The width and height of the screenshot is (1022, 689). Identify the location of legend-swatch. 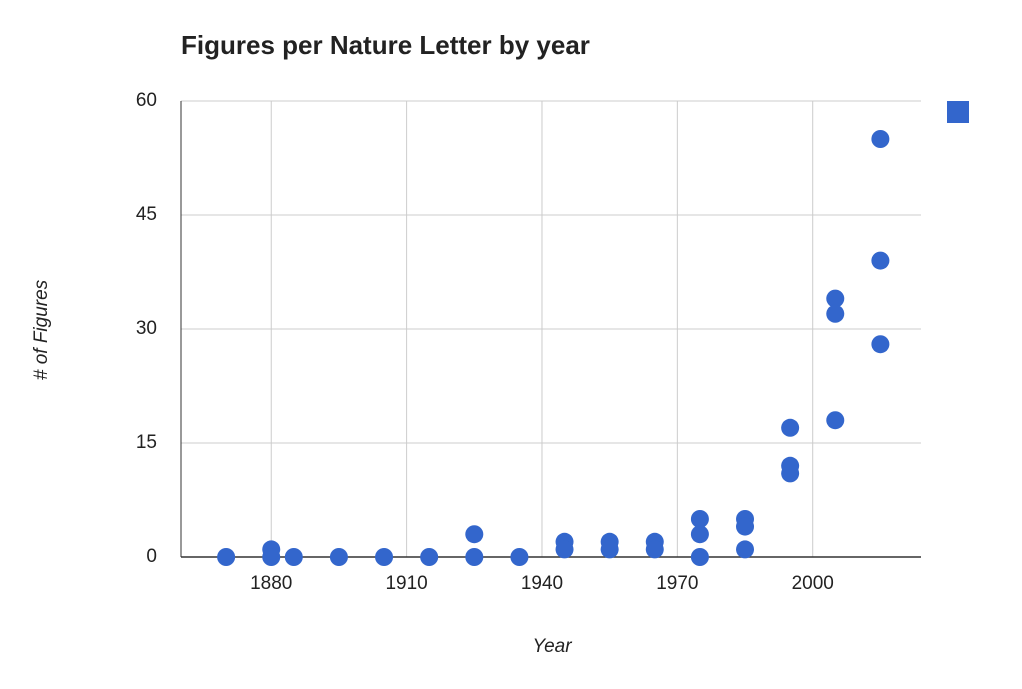
(958, 112).